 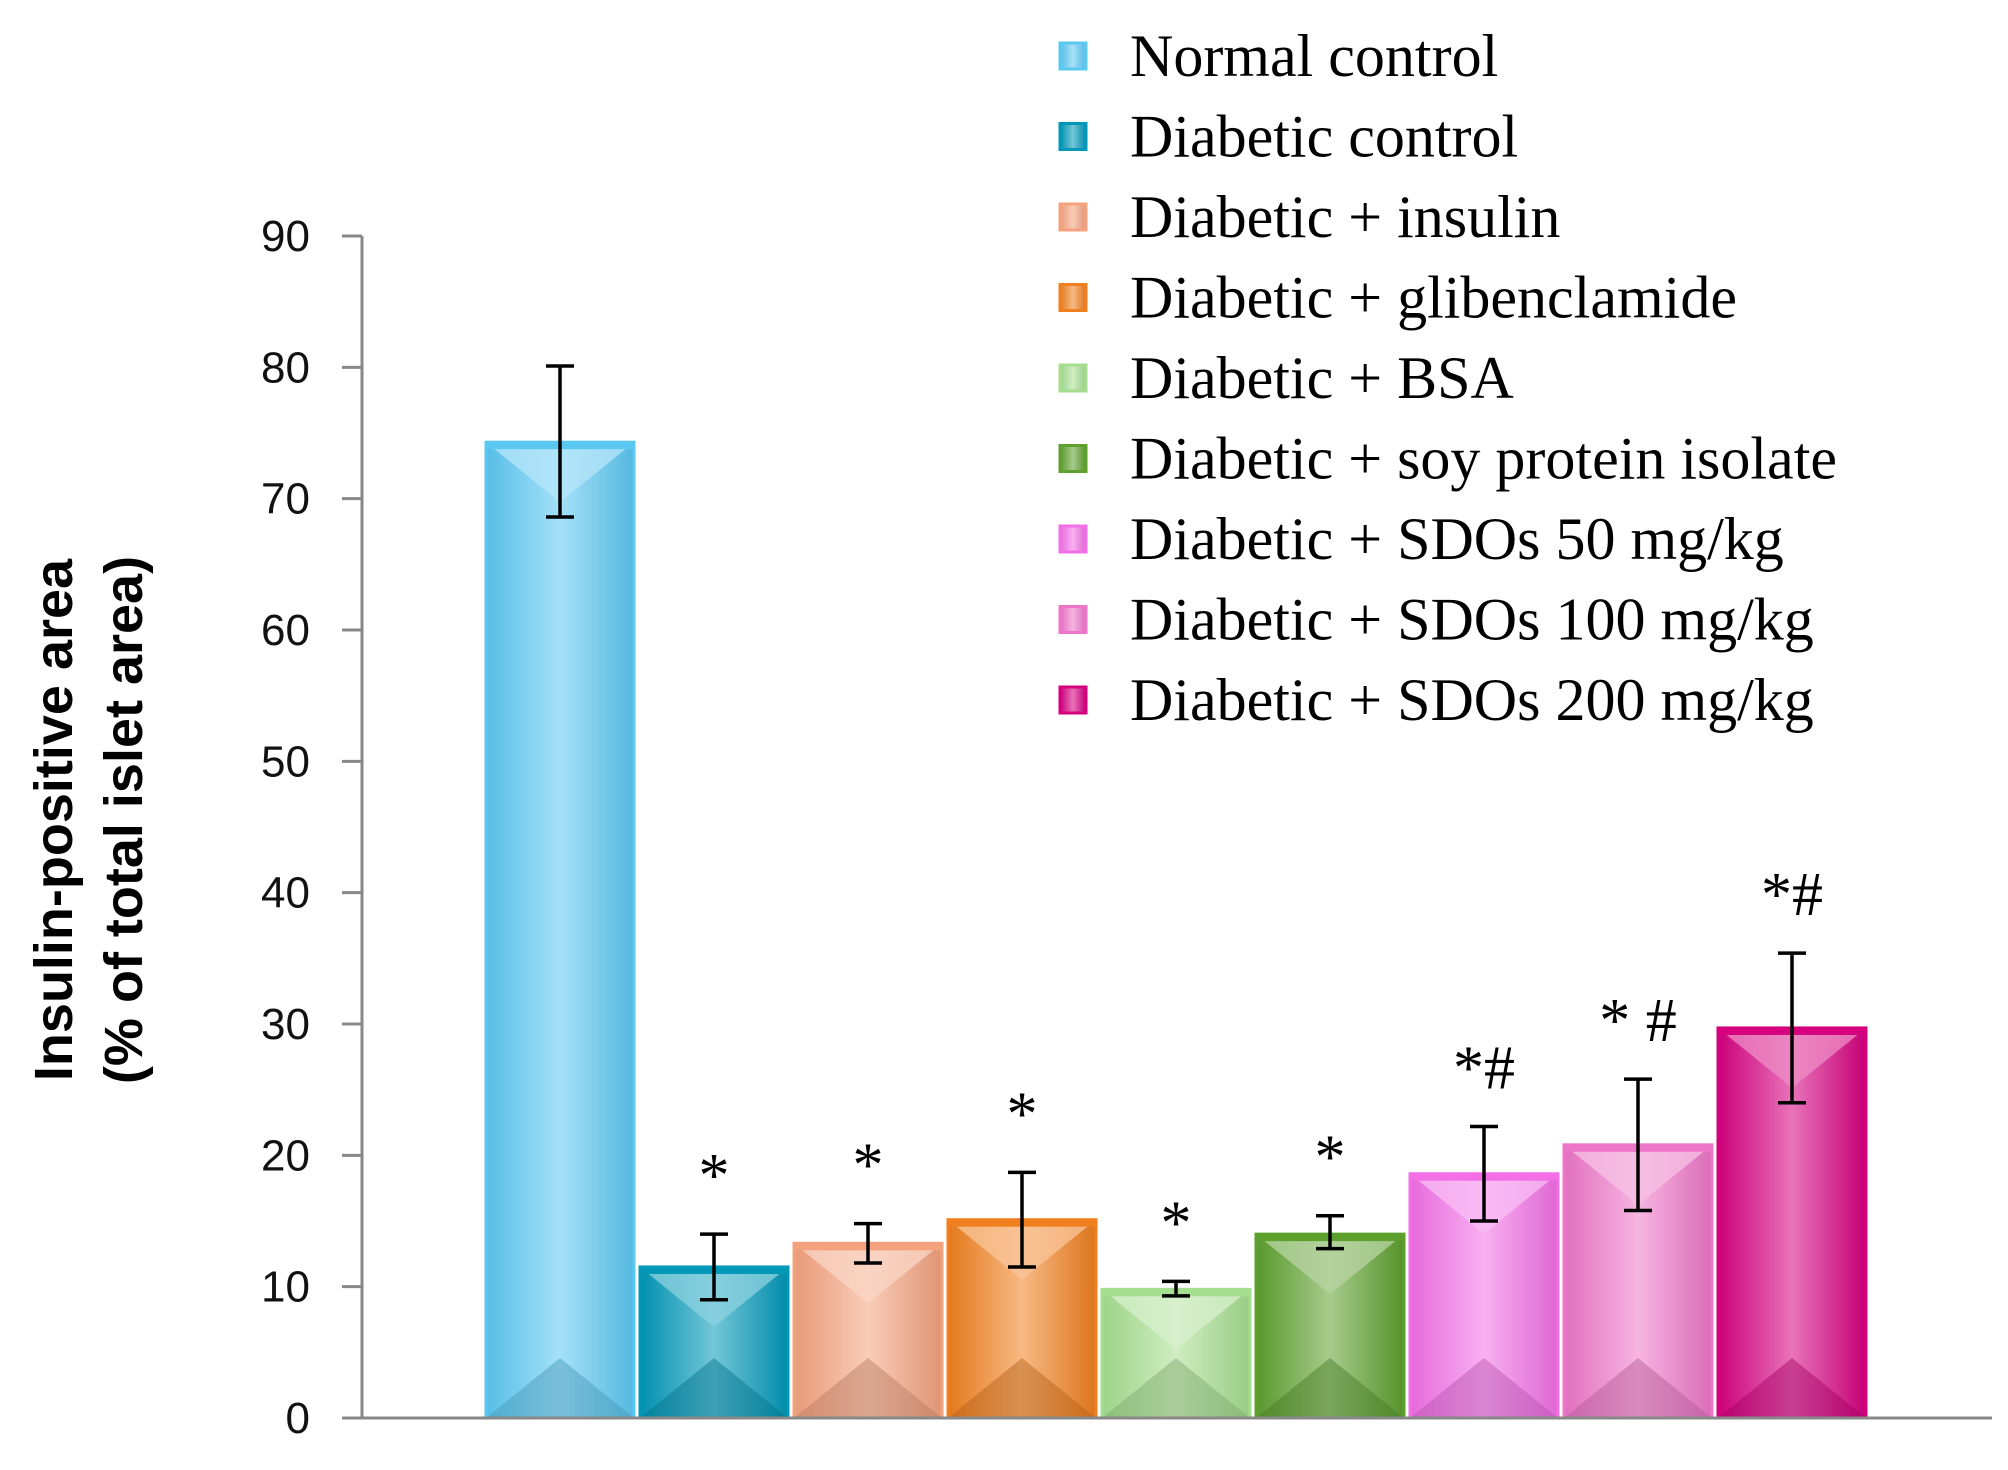 What do you see at coordinates (1314, 56) in the screenshot?
I see `legend-label: Normal control` at bounding box center [1314, 56].